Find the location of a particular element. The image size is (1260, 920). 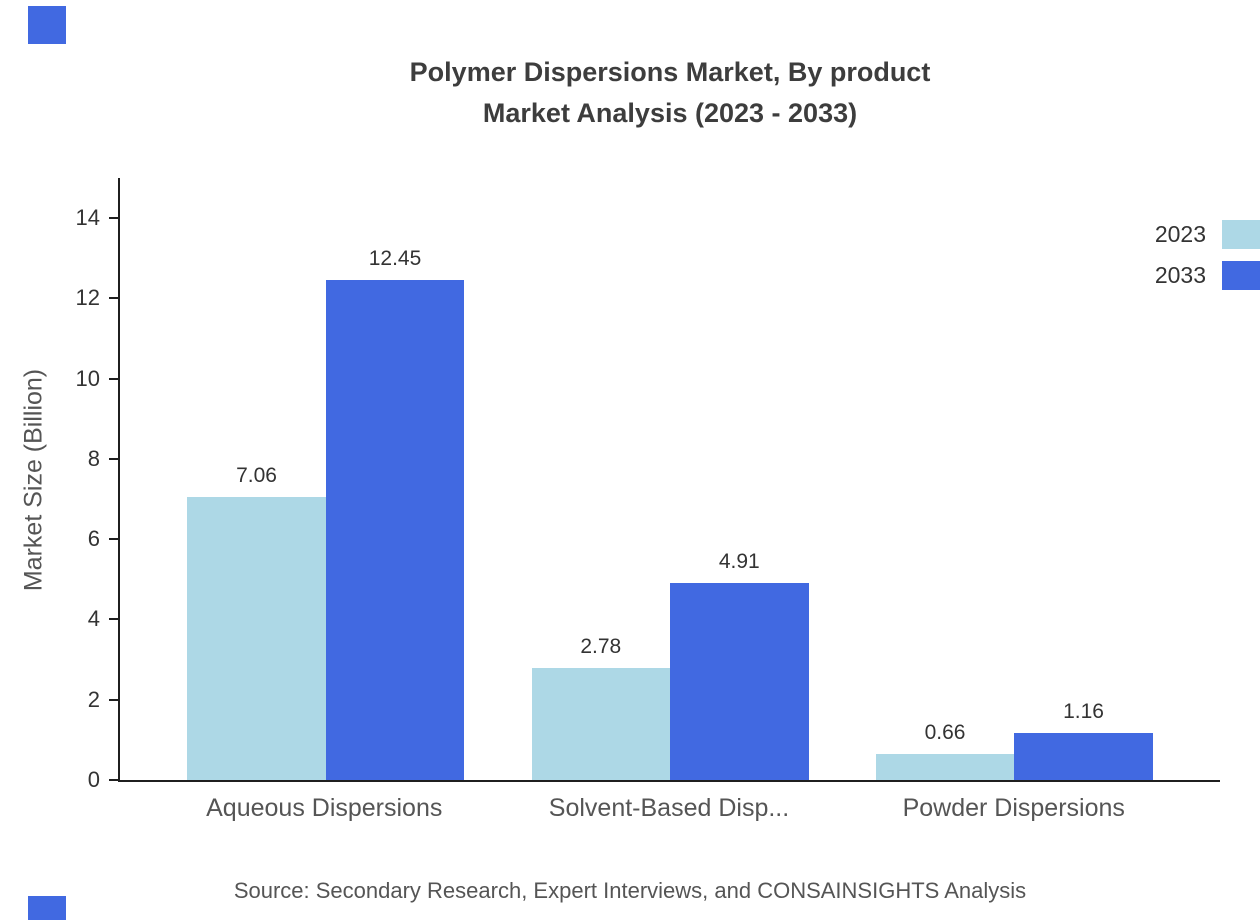

legend: 2023 2033 is located at coordinates (1207, 255).